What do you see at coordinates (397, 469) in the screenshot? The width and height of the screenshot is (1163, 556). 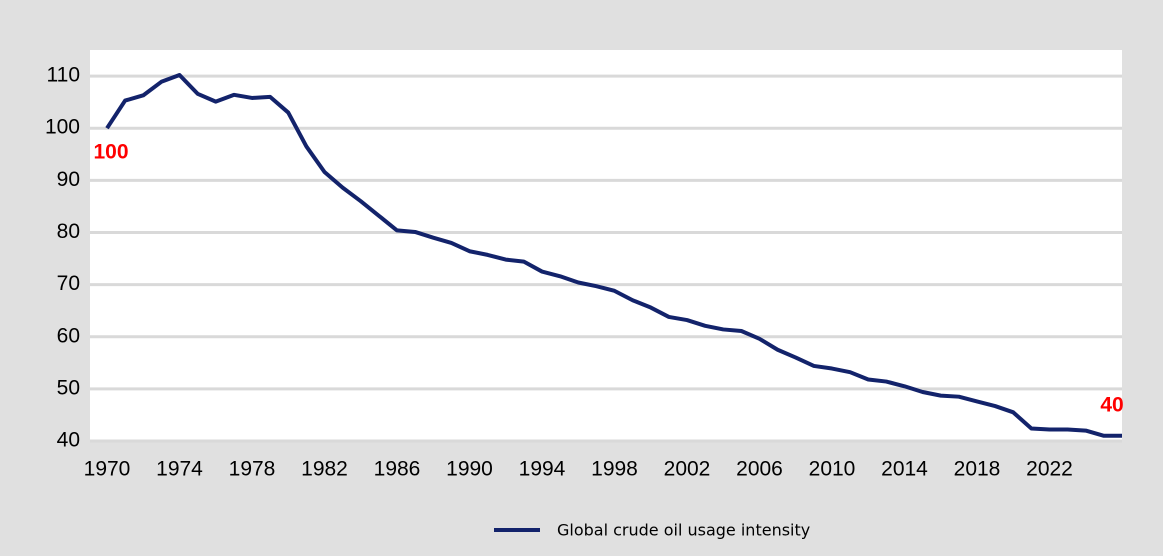 I see `x-tick-label: 1986` at bounding box center [397, 469].